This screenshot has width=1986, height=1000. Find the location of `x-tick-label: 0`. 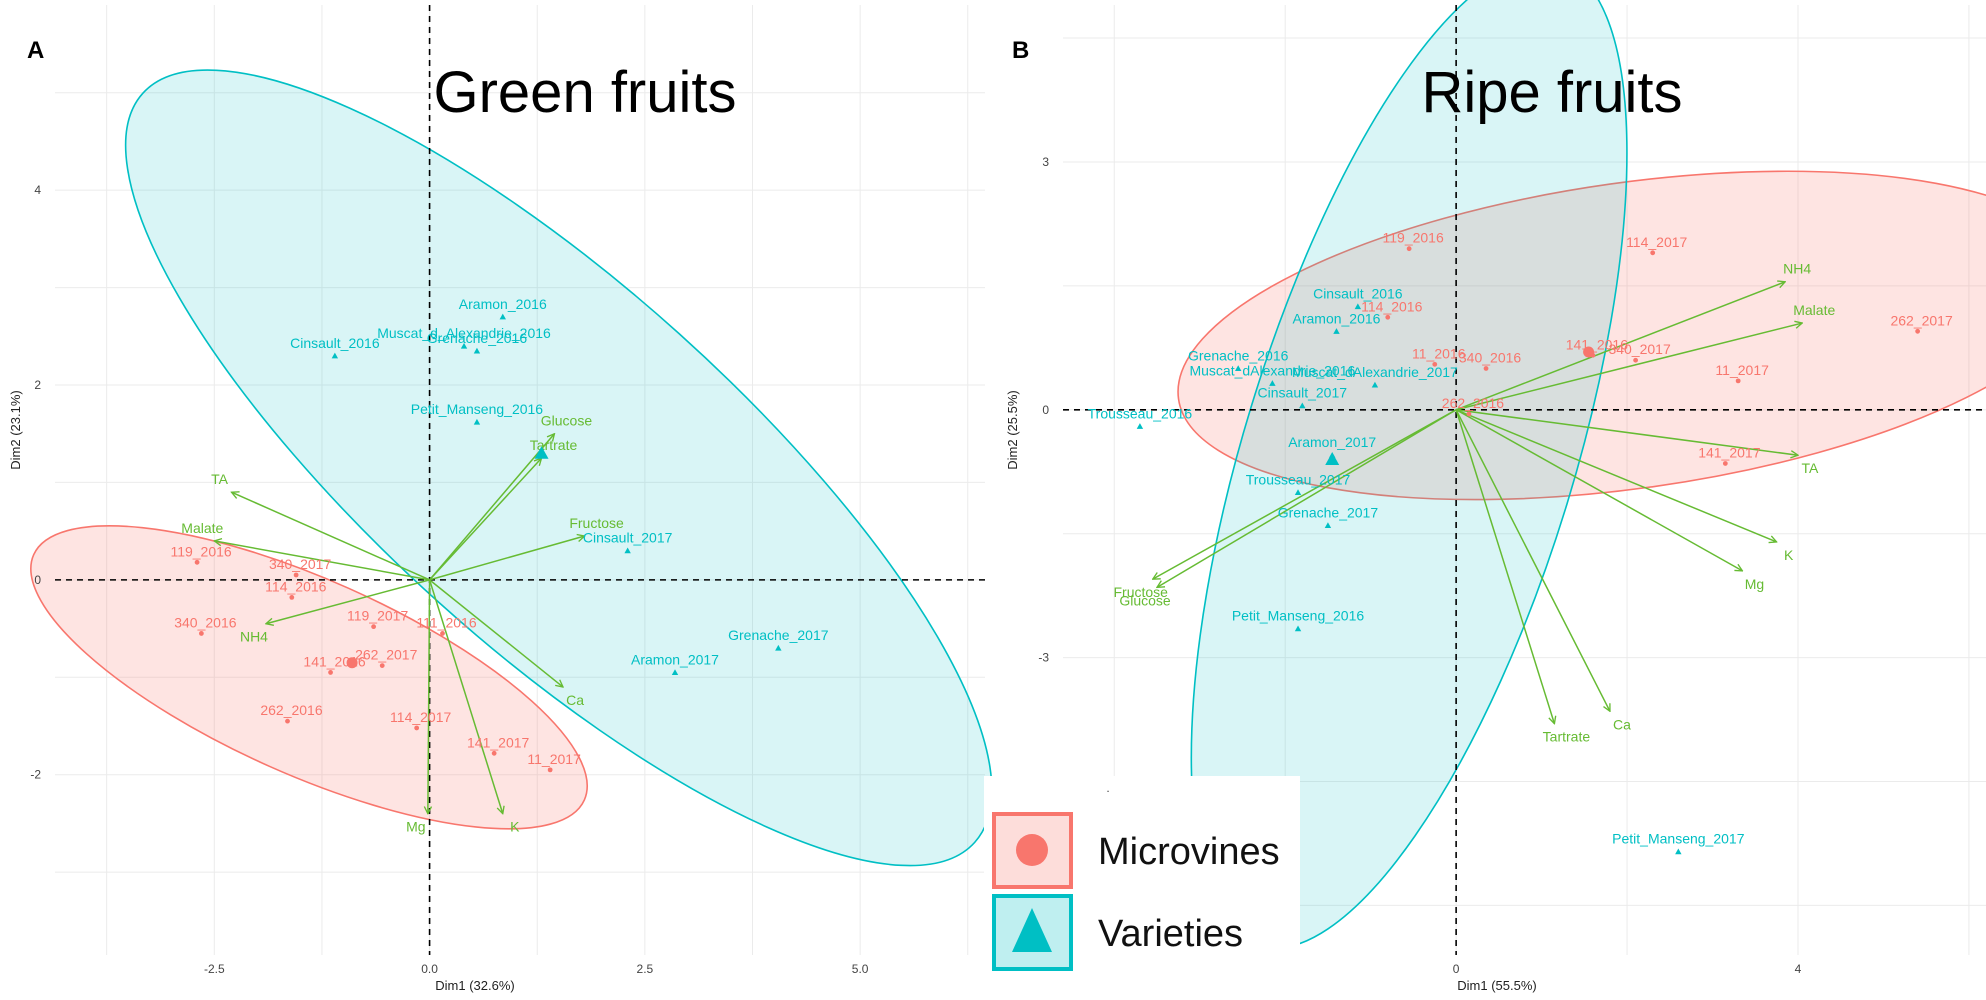

x-tick-label: 0 is located at coordinates (1456, 969).